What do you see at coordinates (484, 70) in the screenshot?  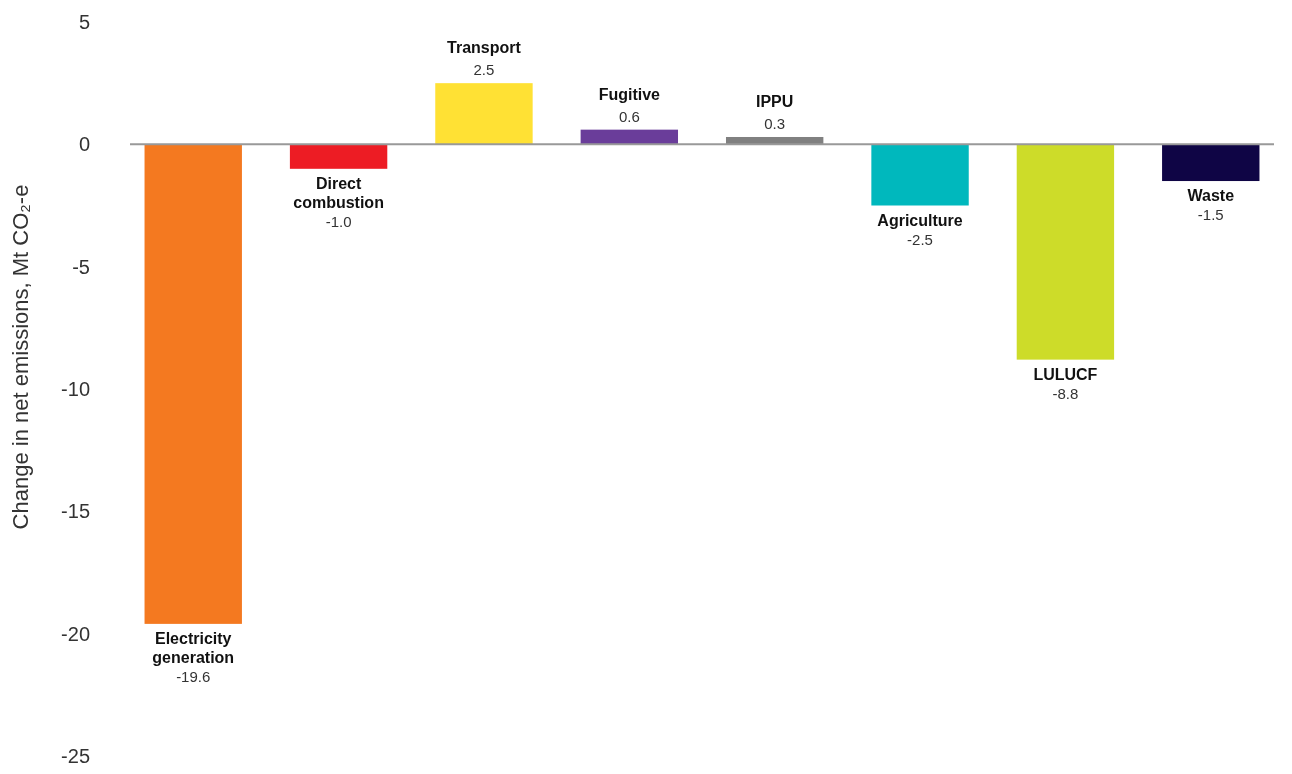 I see `data-label: 2.5` at bounding box center [484, 70].